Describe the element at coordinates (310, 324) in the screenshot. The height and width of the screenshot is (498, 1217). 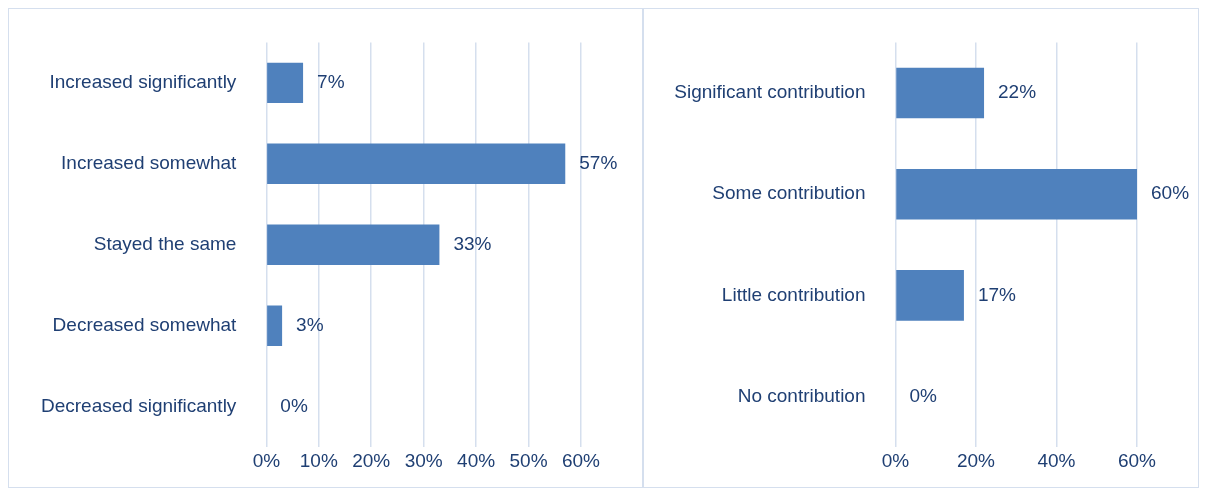
I see `data-label: 3%` at that location.